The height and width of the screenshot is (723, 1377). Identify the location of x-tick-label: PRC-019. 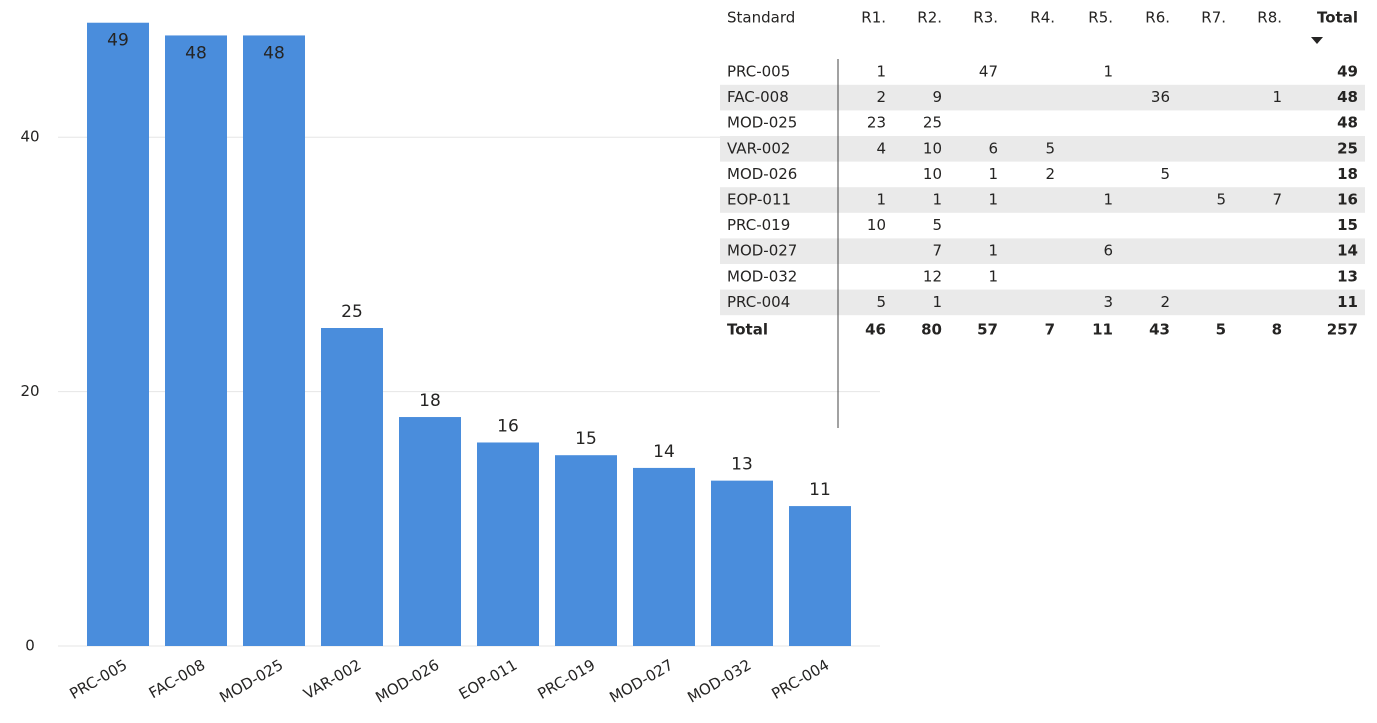
(566, 679).